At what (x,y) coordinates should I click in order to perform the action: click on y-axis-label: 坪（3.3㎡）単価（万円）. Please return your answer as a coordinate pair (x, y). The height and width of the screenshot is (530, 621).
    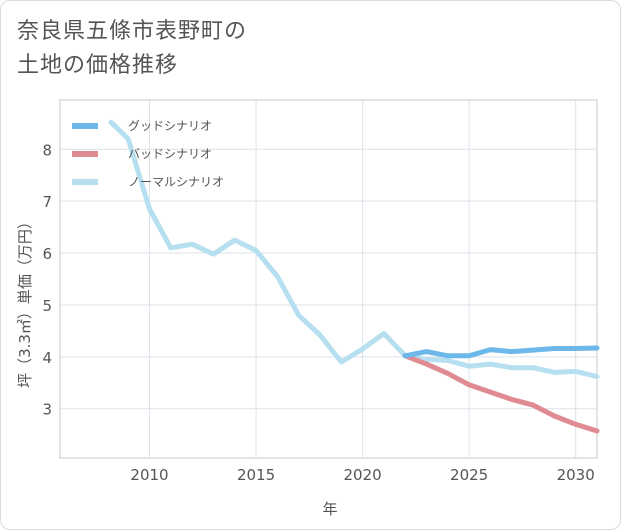
    Looking at the image, I should click on (25, 301).